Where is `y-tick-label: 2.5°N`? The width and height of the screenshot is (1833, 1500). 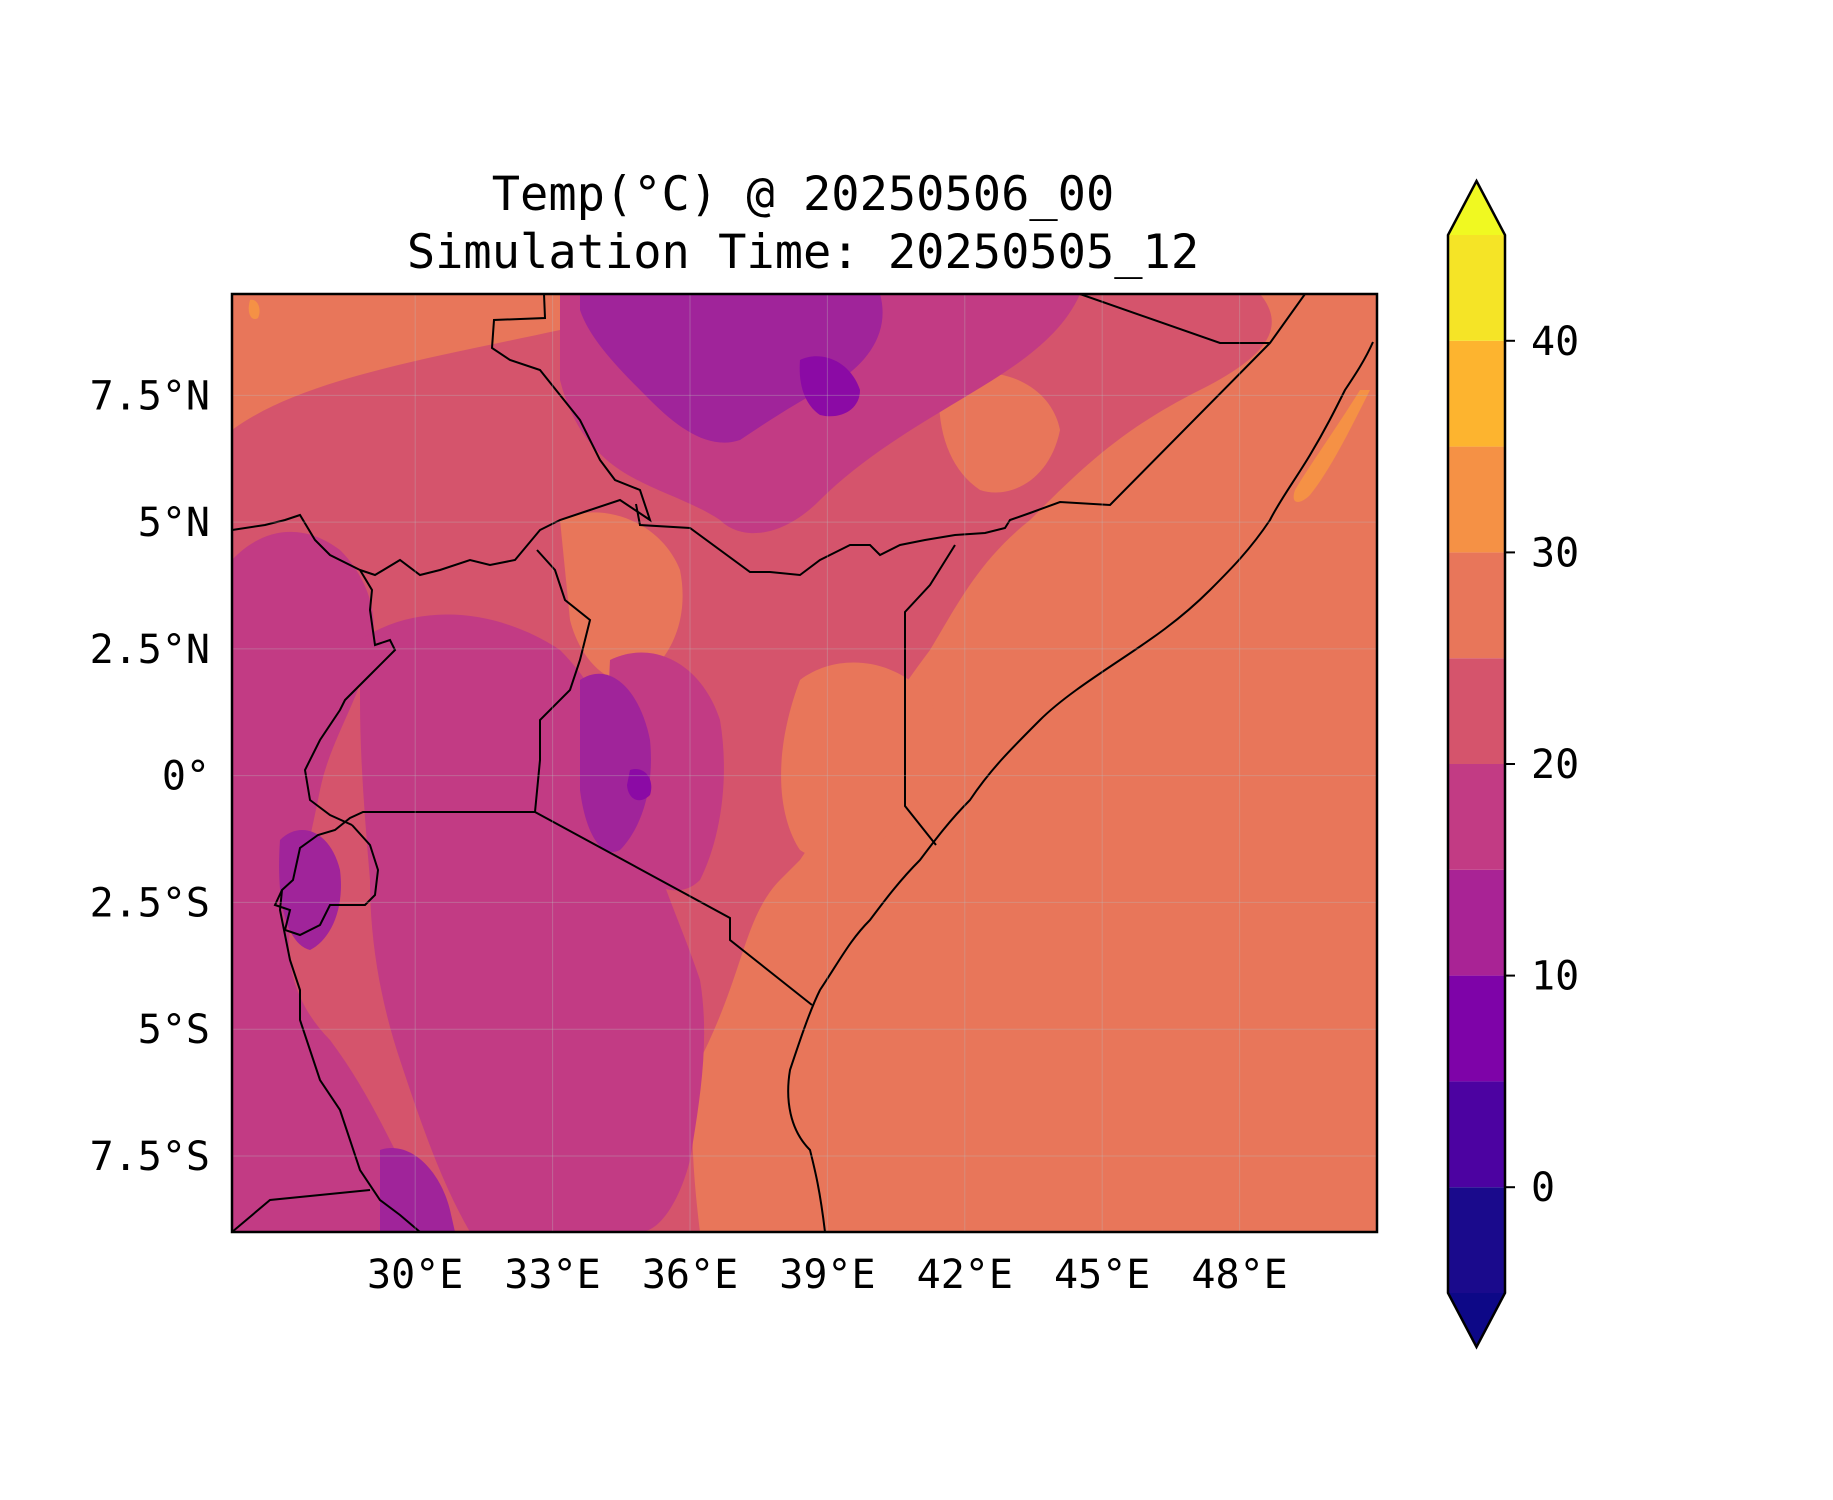 y-tick-label: 2.5°N is located at coordinates (150, 650).